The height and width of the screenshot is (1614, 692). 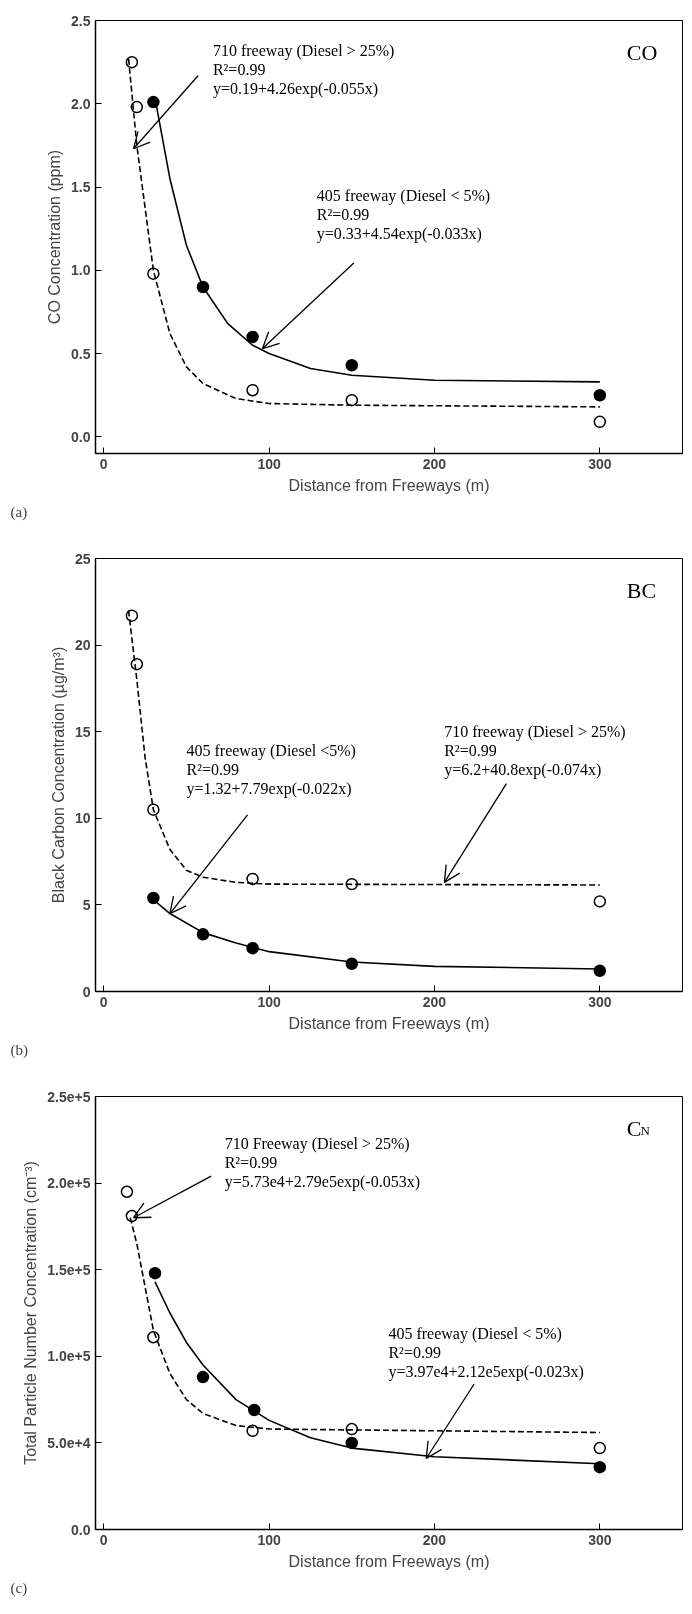 I want to click on annotation: 405 freeway (Diesel < 5%) R²=0.99 y=3.97e4+2.12e5exp(-0.023x), so click(x=486, y=1353).